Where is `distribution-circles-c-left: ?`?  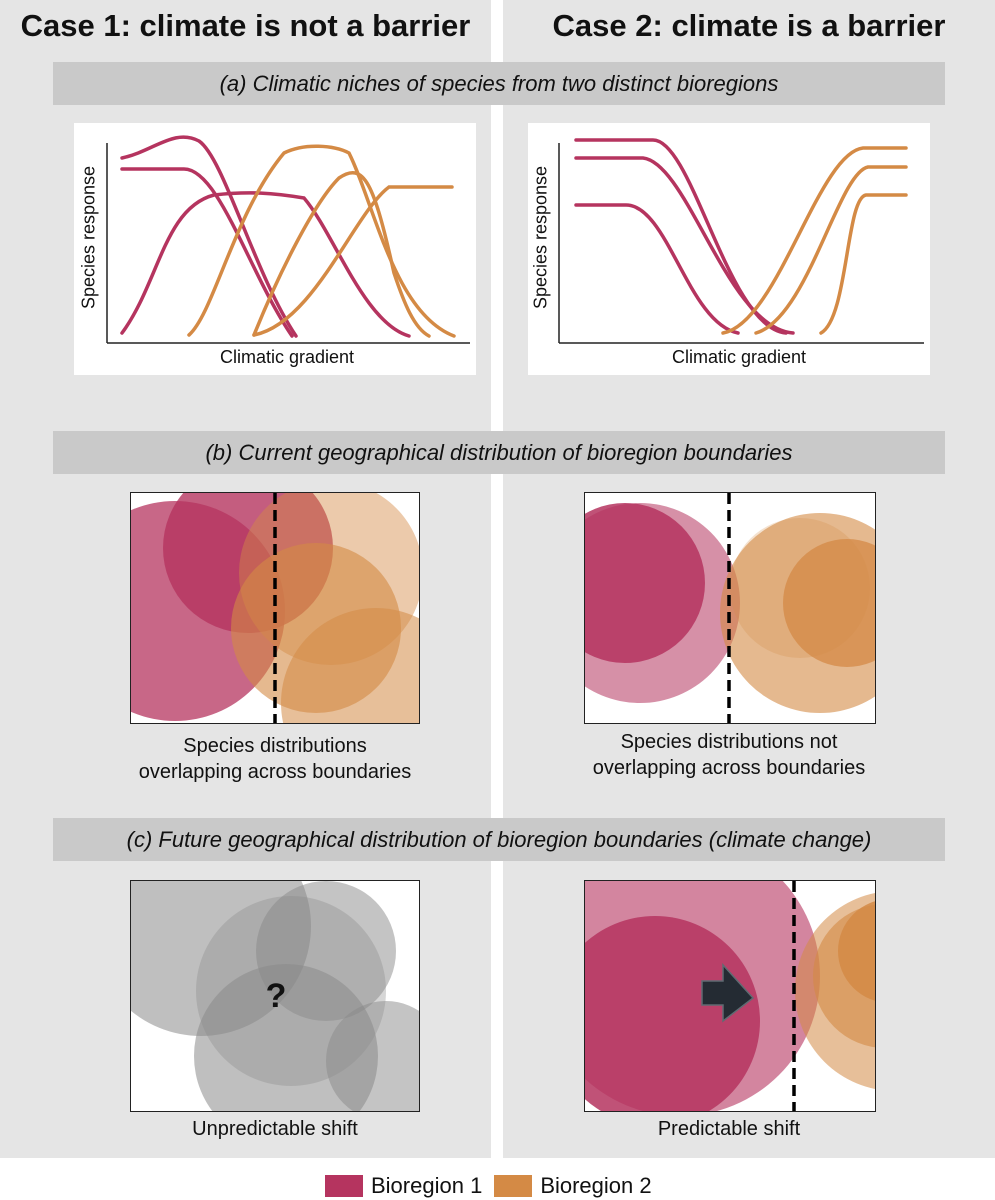 distribution-circles-c-left: ? is located at coordinates (275, 996).